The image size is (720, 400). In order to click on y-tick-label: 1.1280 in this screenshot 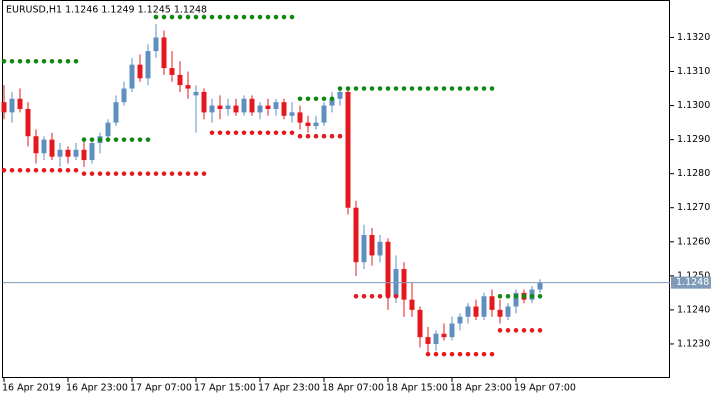, I will do `click(693, 173)`.